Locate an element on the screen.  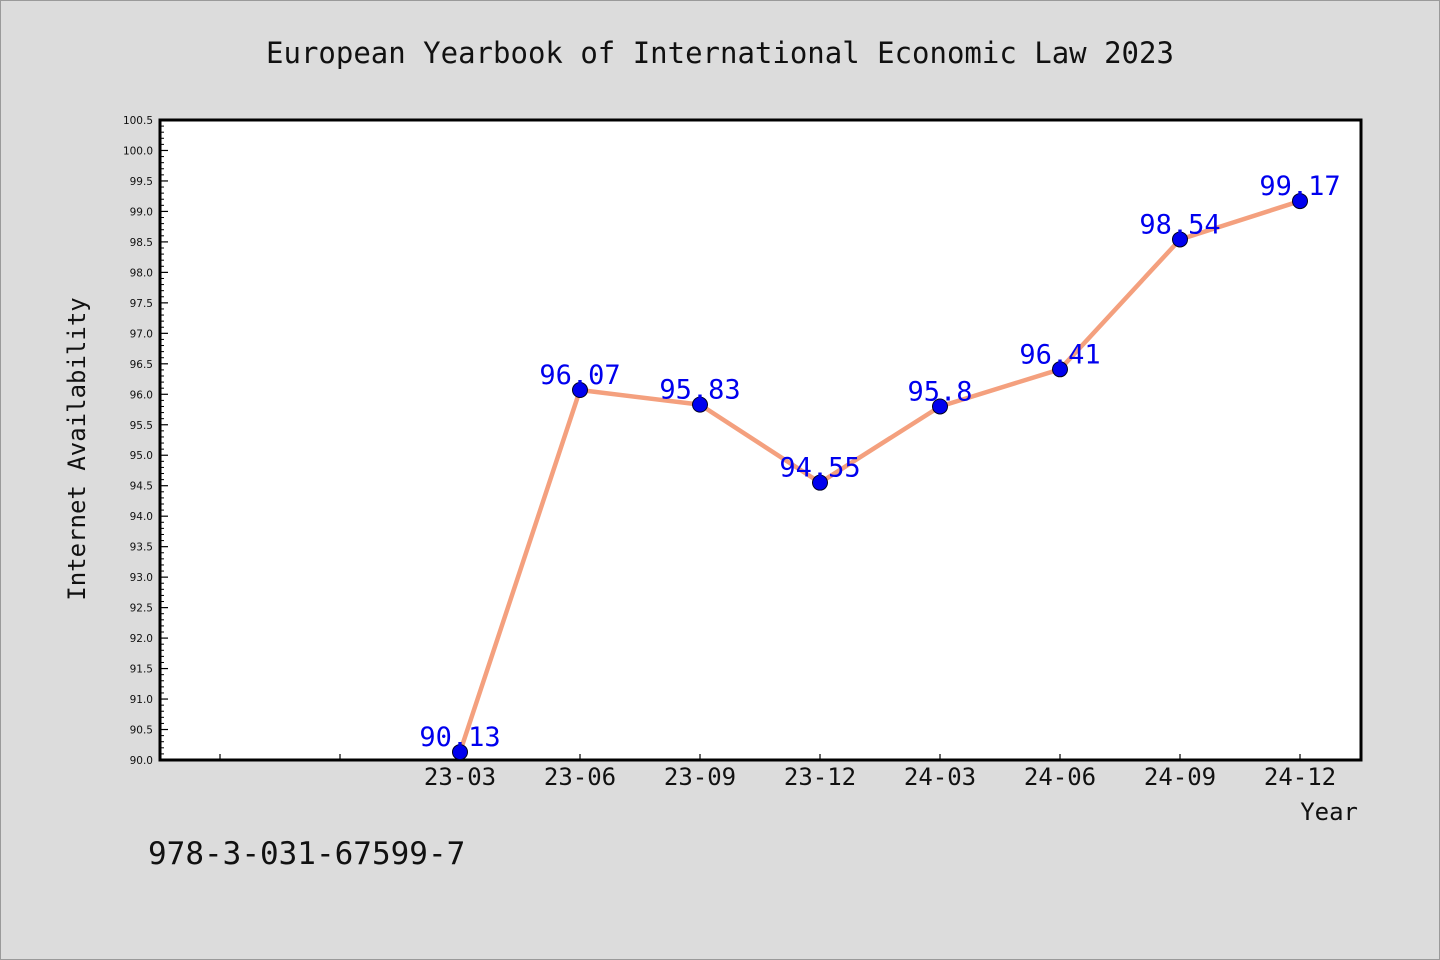
x-tick-label: 23-06 is located at coordinates (580, 777).